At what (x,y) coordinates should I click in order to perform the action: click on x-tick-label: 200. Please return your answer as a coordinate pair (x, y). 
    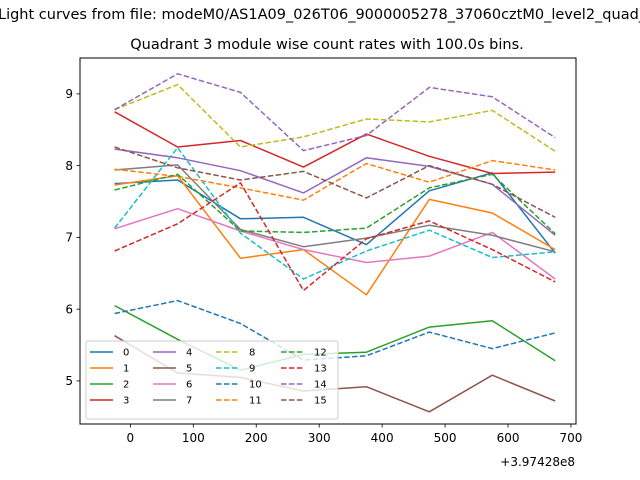
    Looking at the image, I should click on (256, 438).